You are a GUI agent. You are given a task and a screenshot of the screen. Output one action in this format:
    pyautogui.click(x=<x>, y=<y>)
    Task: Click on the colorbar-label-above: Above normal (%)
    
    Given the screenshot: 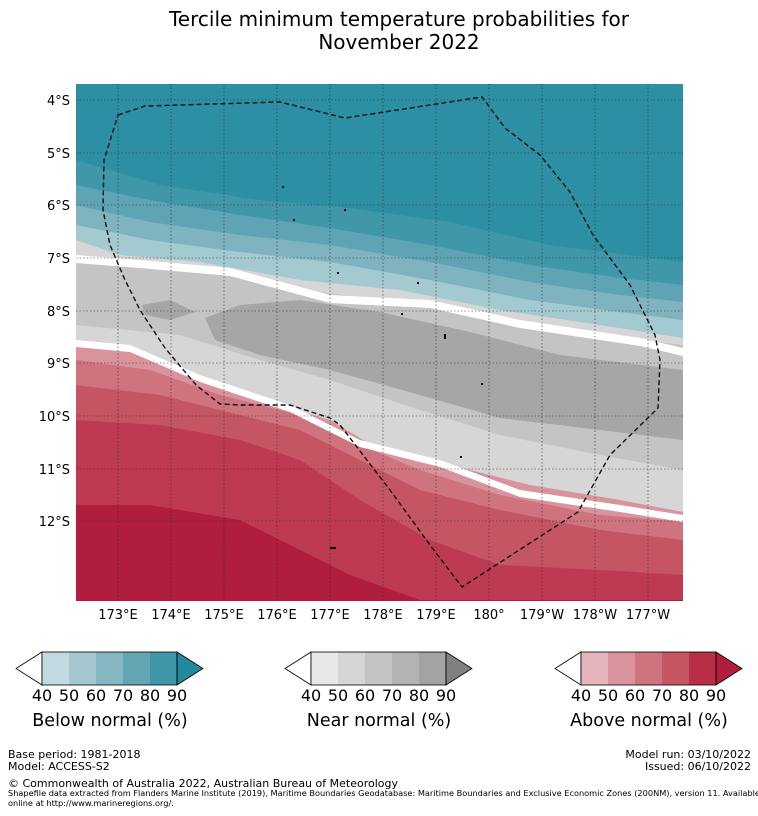 What is the action you would take?
    pyautogui.click(x=649, y=721)
    